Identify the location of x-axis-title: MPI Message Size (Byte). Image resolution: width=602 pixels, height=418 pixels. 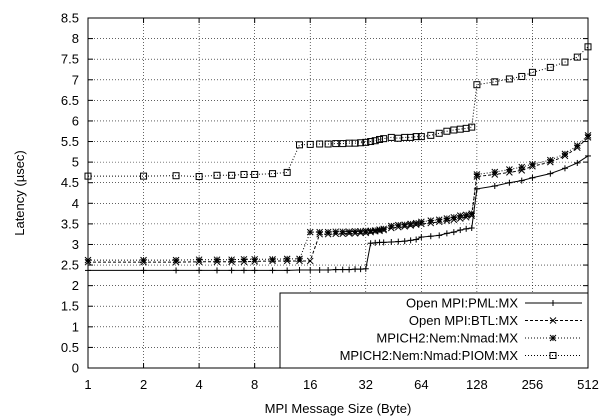
(338, 408).